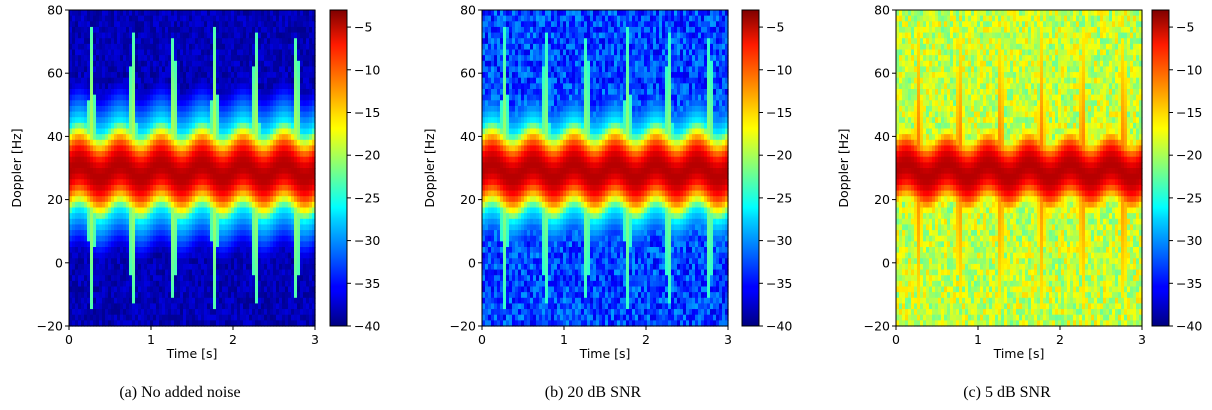 This screenshot has width=1212, height=410. What do you see at coordinates (55, 199) in the screenshot?
I see `y-tick-label: 20` at bounding box center [55, 199].